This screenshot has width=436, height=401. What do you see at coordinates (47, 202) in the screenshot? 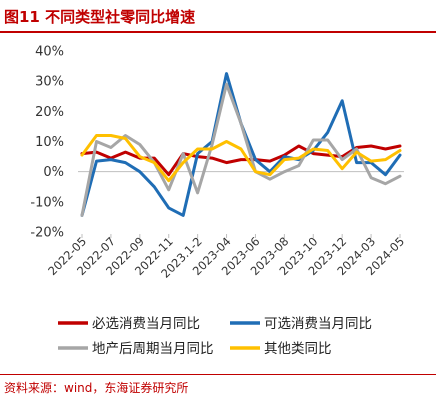
I see `y-tick-label: -10%` at bounding box center [47, 202].